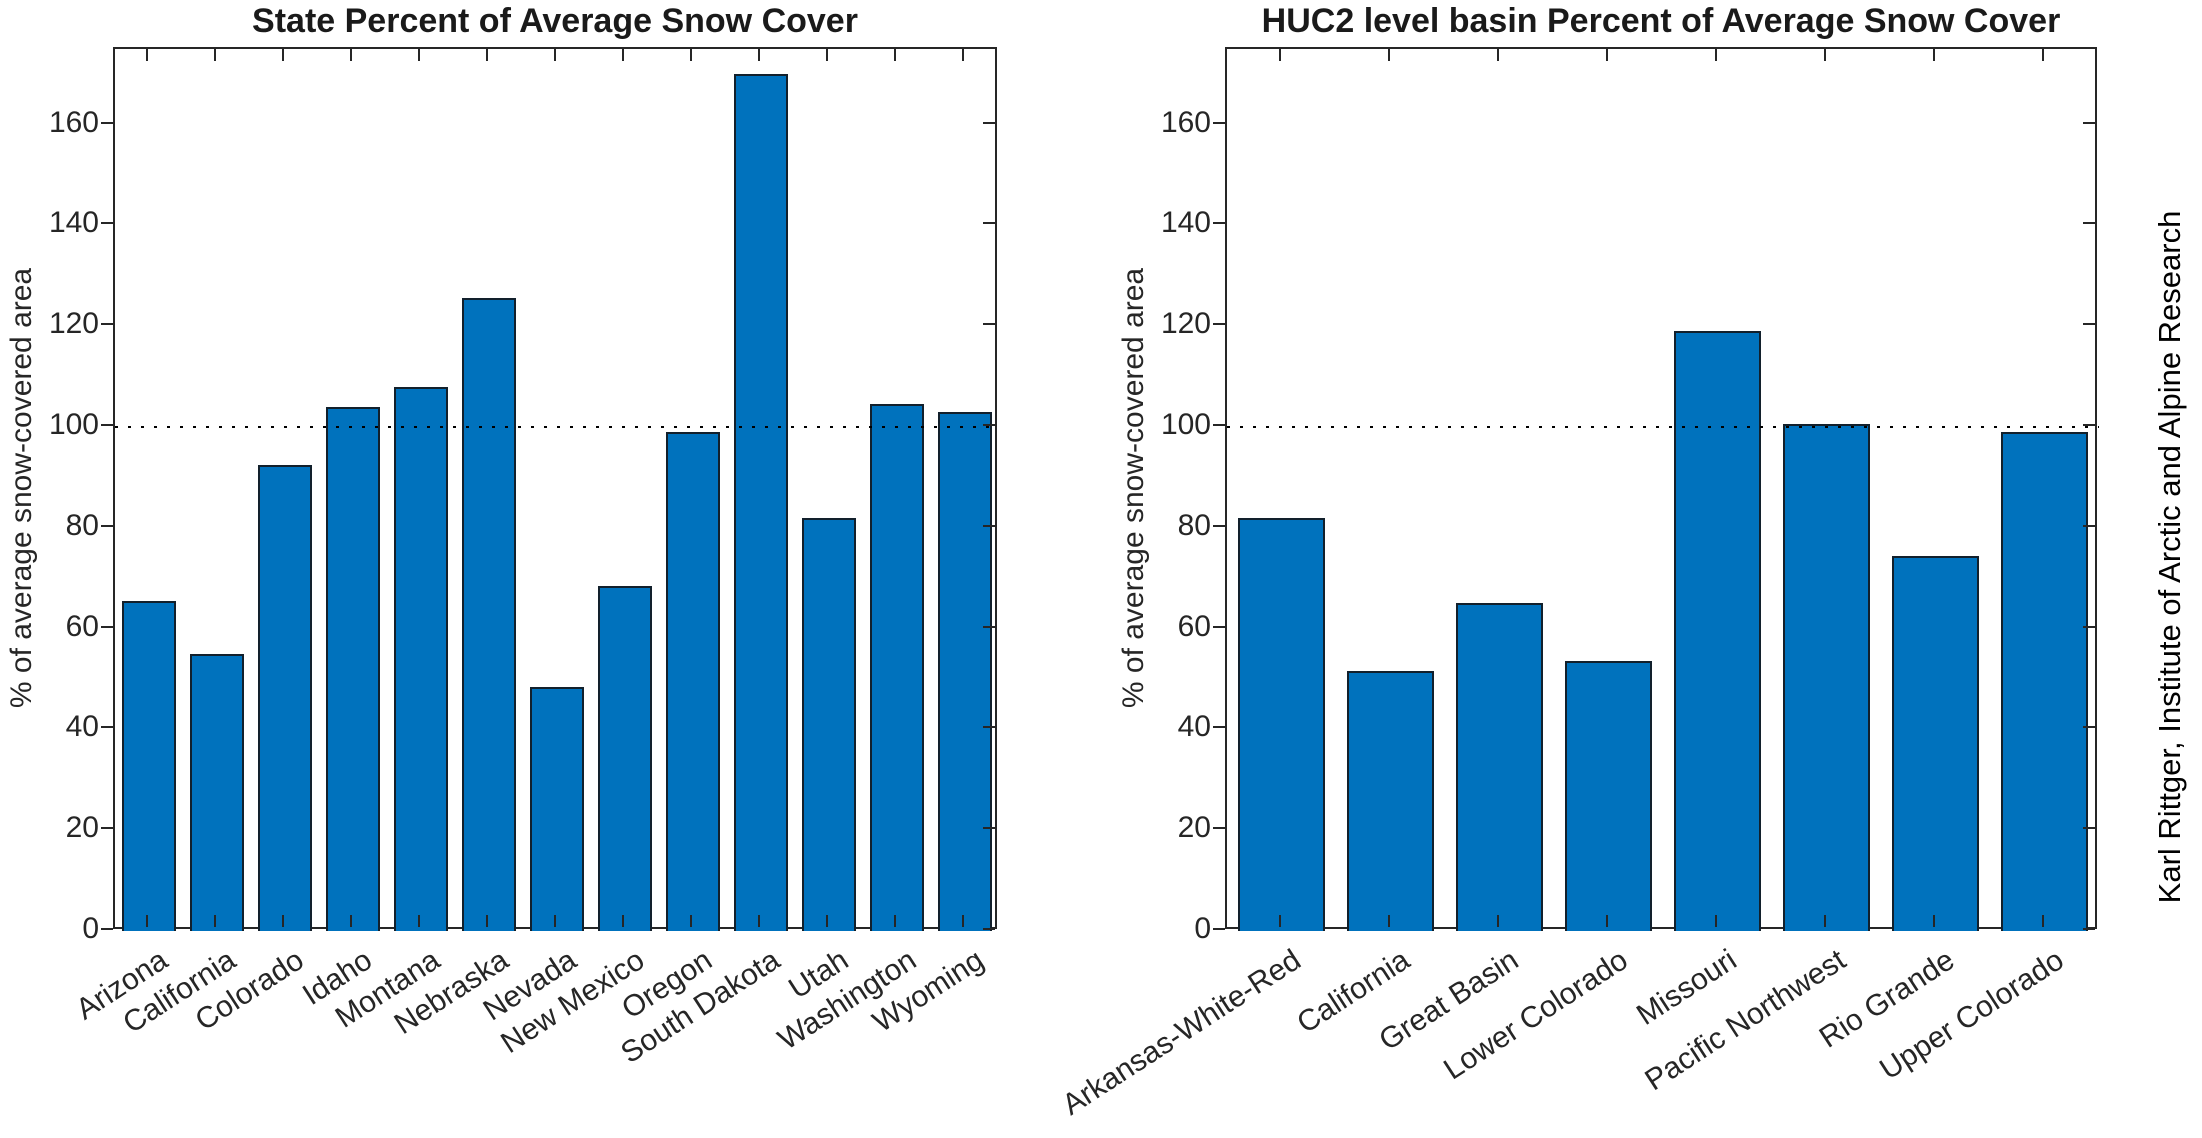 Image resolution: width=2202 pixels, height=1138 pixels. What do you see at coordinates (625, 758) in the screenshot?
I see `bar-new-mexico` at bounding box center [625, 758].